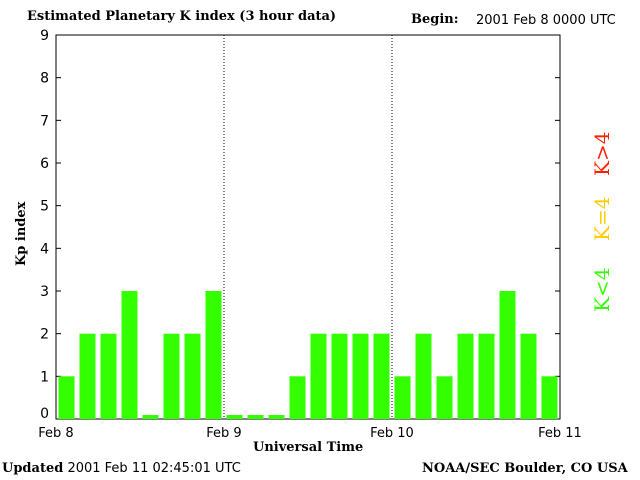 The width and height of the screenshot is (640, 480). What do you see at coordinates (44, 121) in the screenshot?
I see `y-tick-label: 7` at bounding box center [44, 121].